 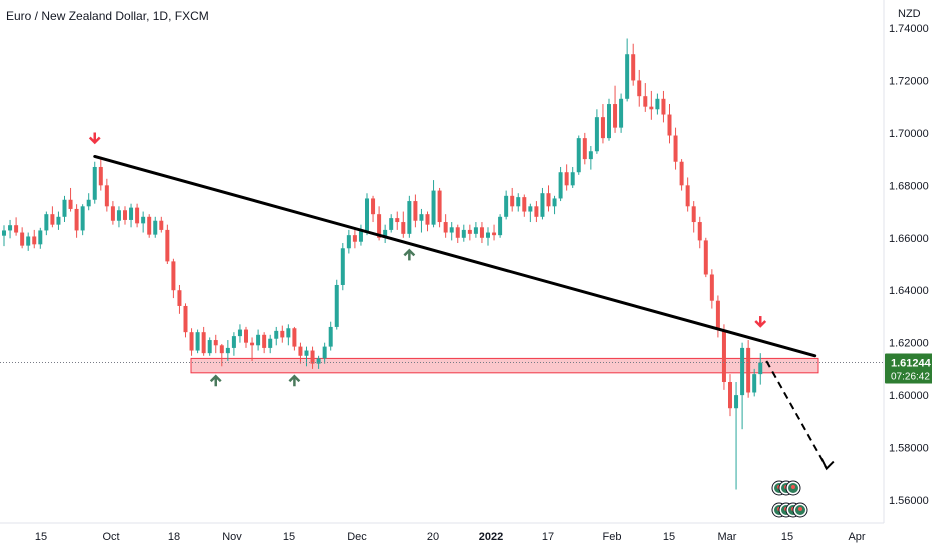 What do you see at coordinates (796, 415) in the screenshot?
I see `projection-line` at bounding box center [796, 415].